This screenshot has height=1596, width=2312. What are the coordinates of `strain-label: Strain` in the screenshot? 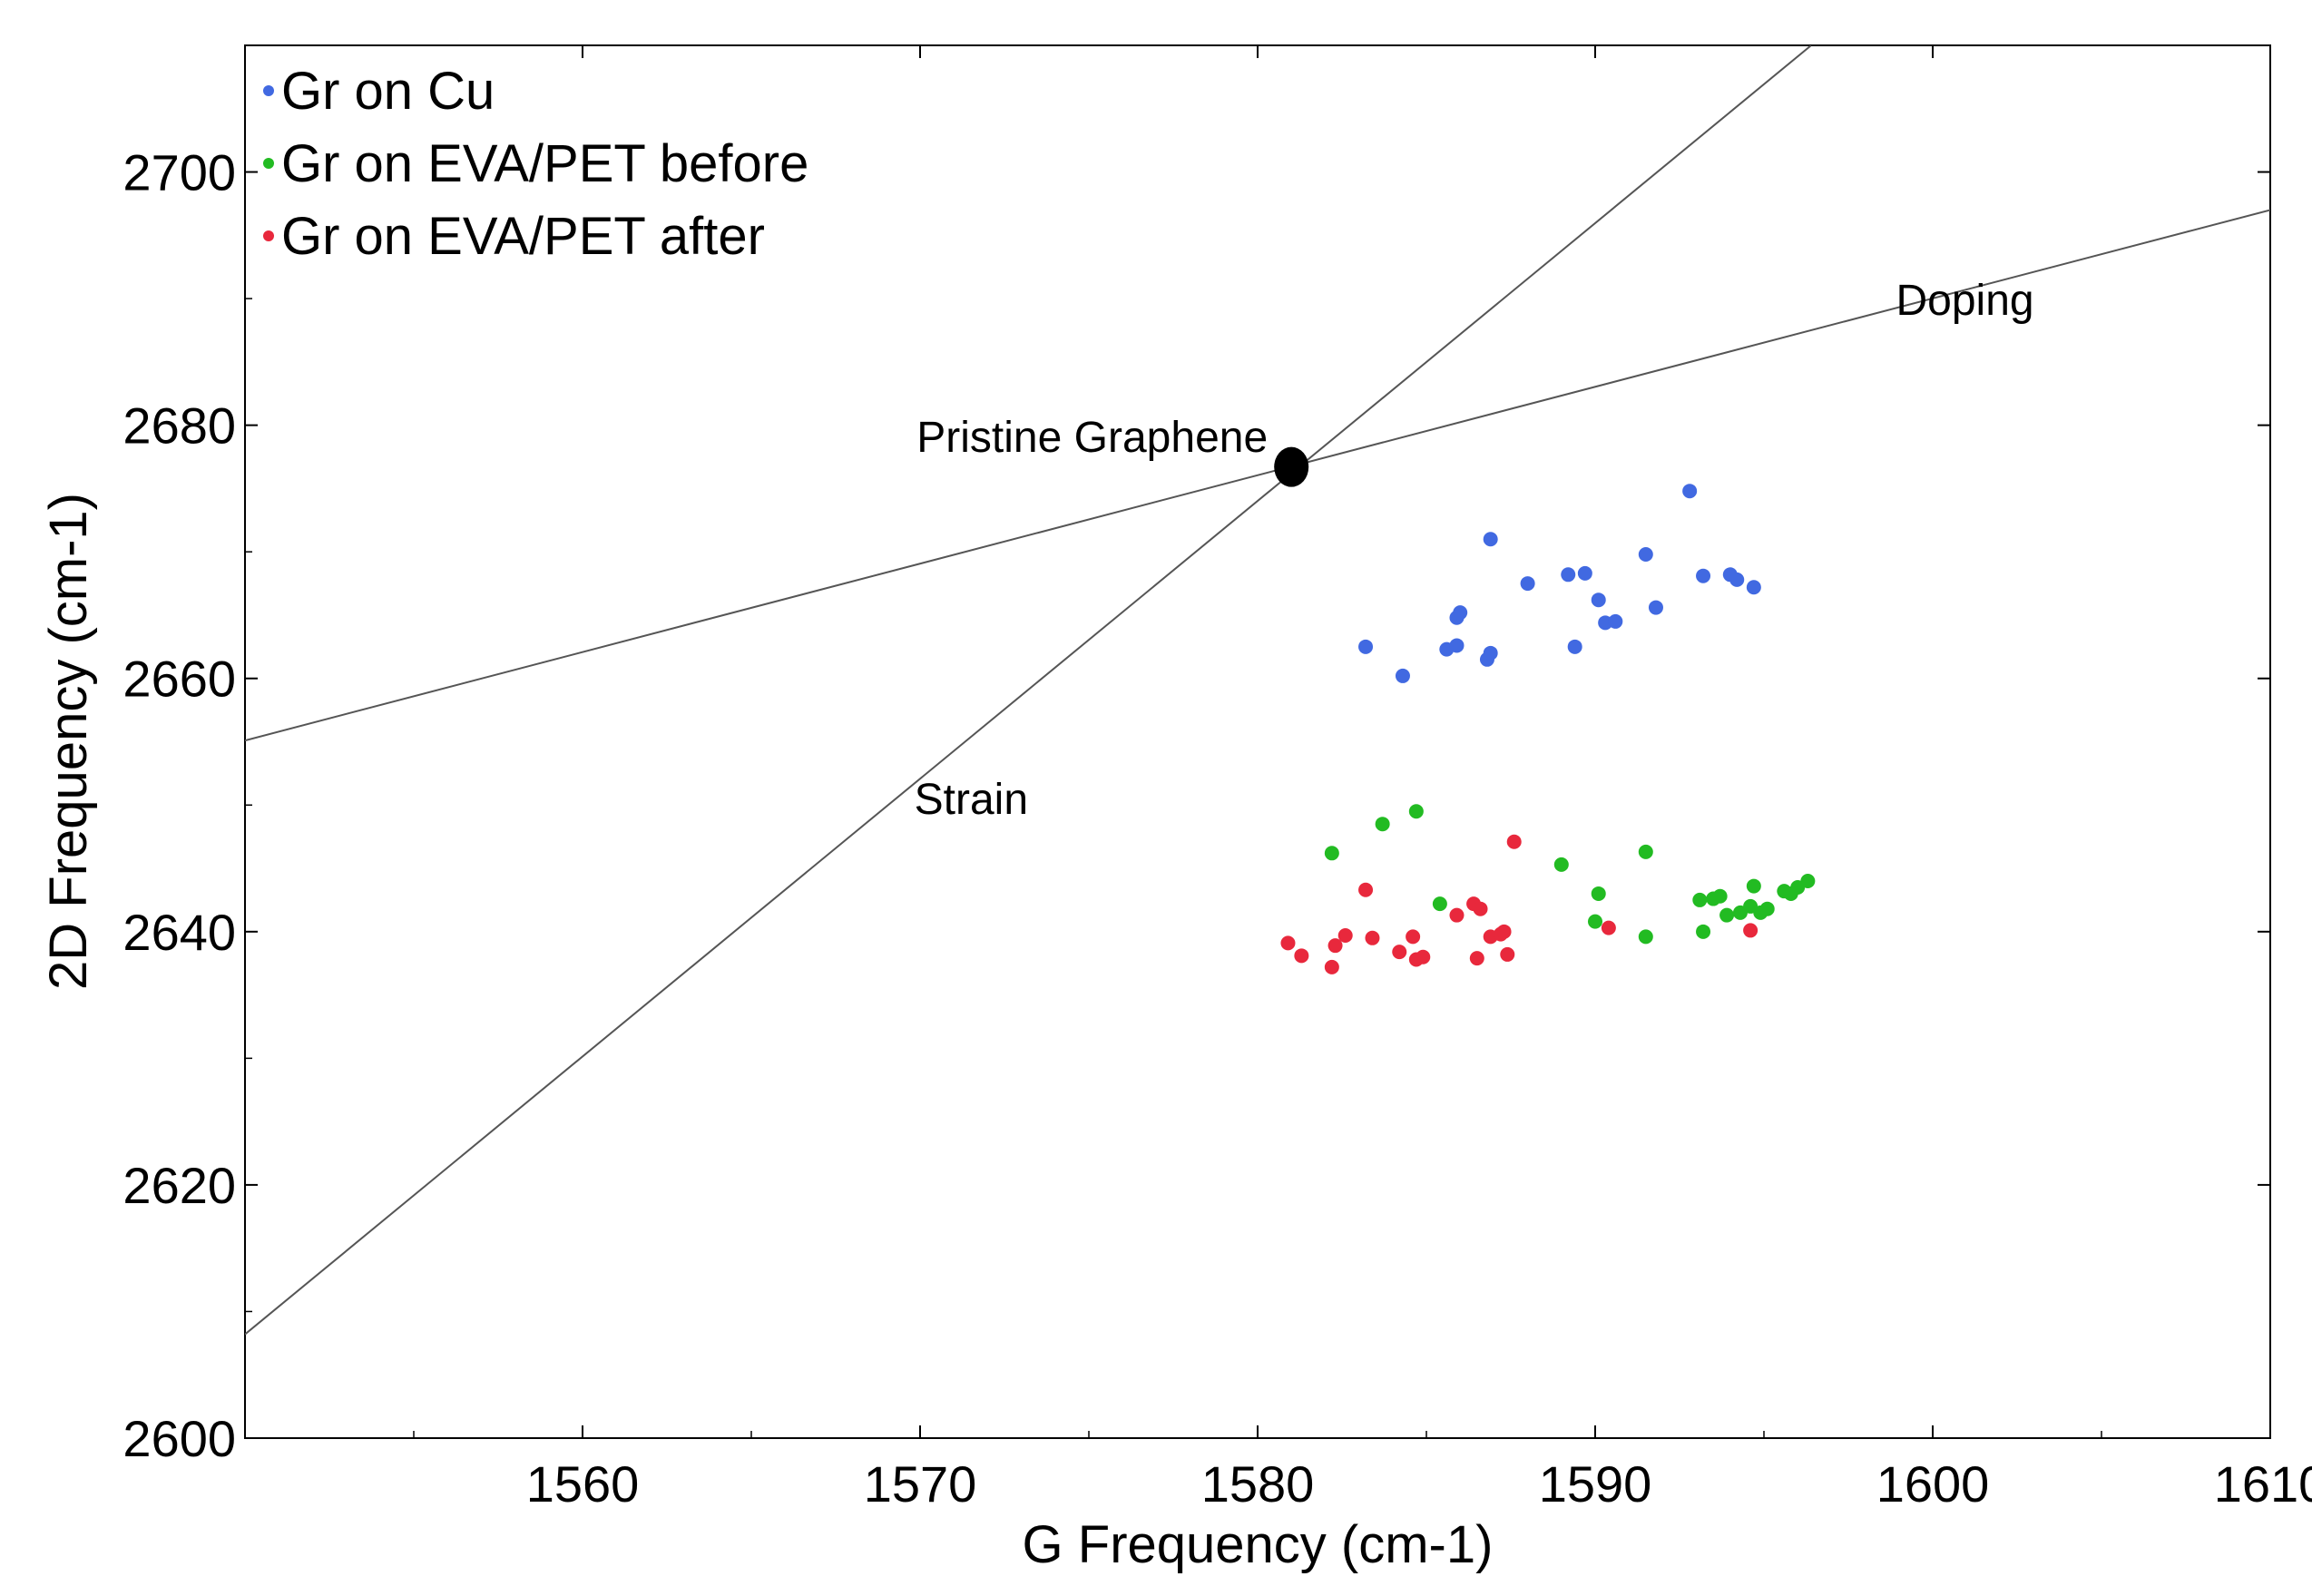 It's located at (971, 800).